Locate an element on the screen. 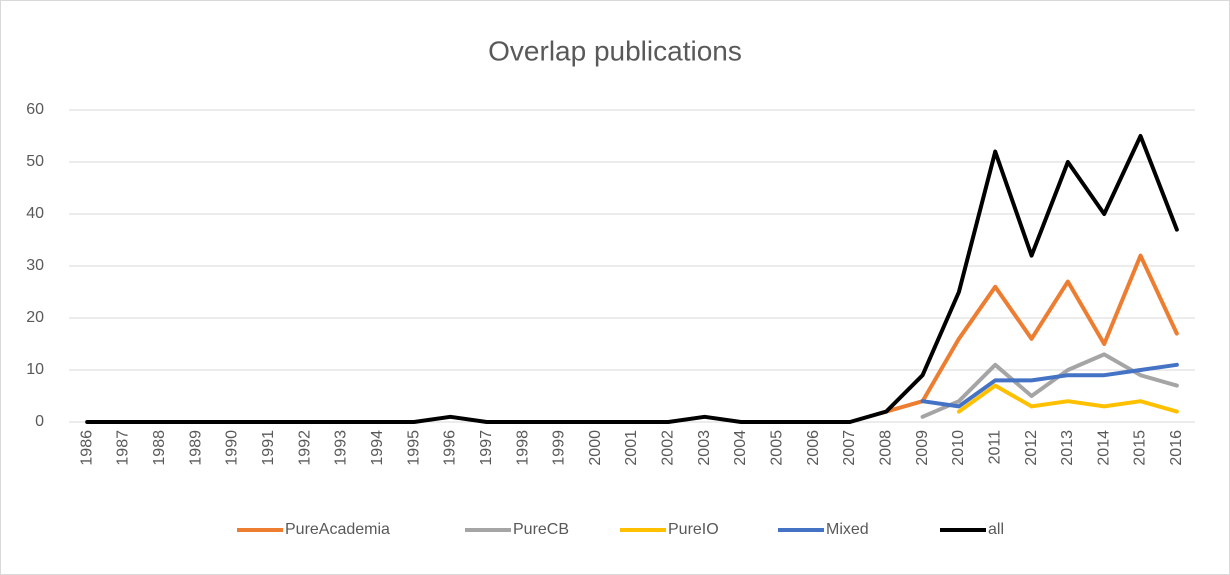 This screenshot has height=575, width=1230. x-tick-label: 1995 is located at coordinates (413, 448).